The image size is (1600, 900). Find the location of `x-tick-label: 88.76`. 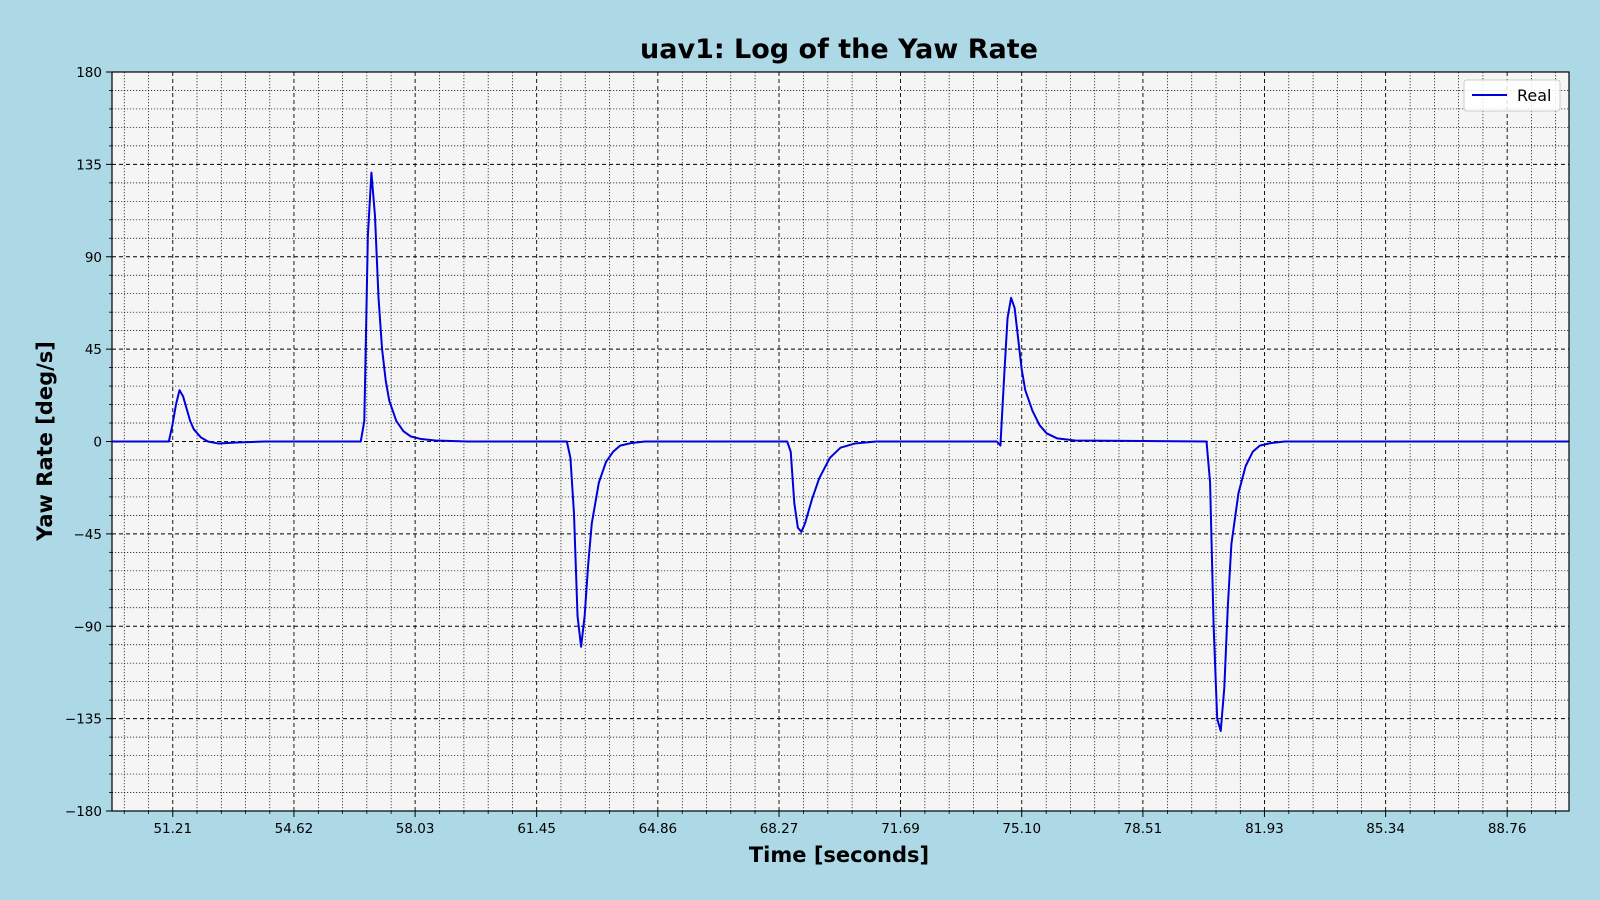

x-tick-label: 88.76 is located at coordinates (1507, 829).